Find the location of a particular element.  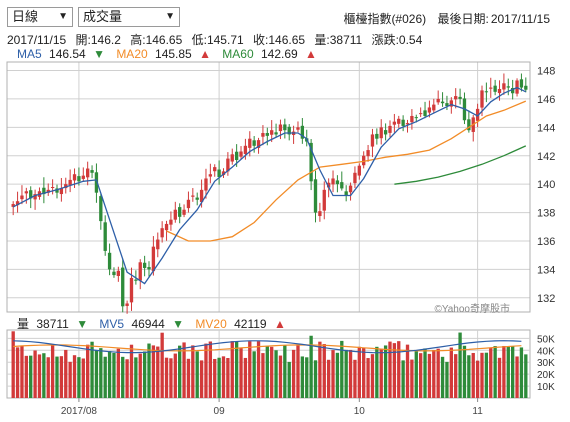

period-select: 日線 ▼ is located at coordinates (40, 17).